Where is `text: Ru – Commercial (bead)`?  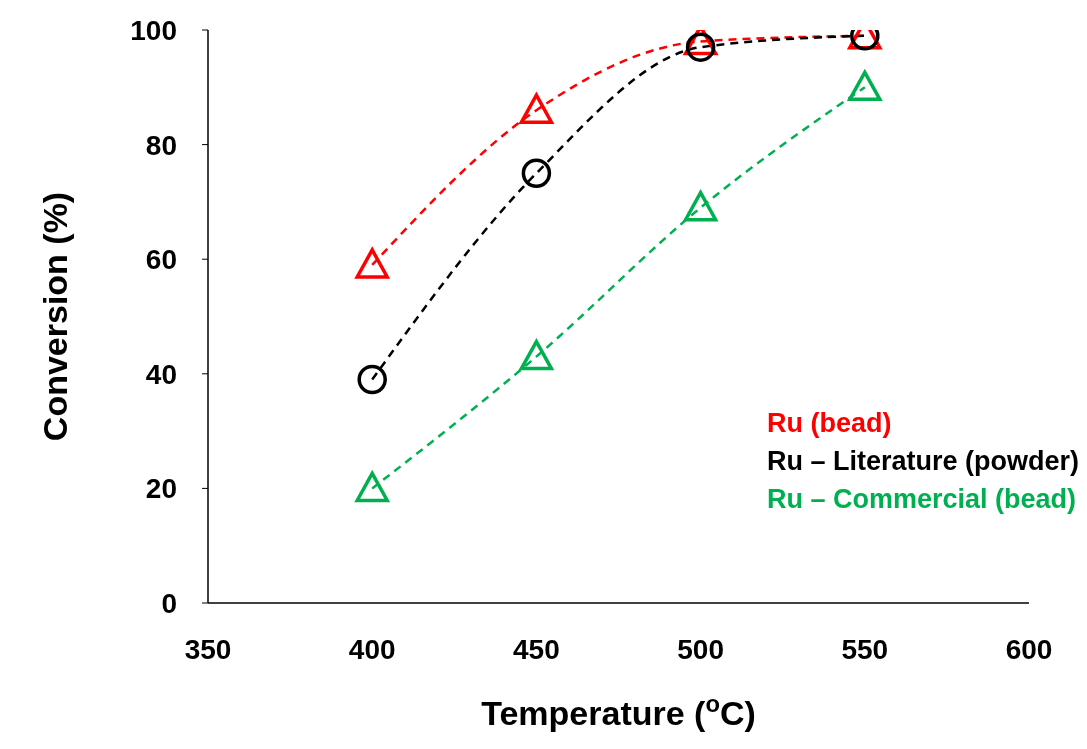
text: Ru – Commercial (bead) is located at coordinates (922, 499).